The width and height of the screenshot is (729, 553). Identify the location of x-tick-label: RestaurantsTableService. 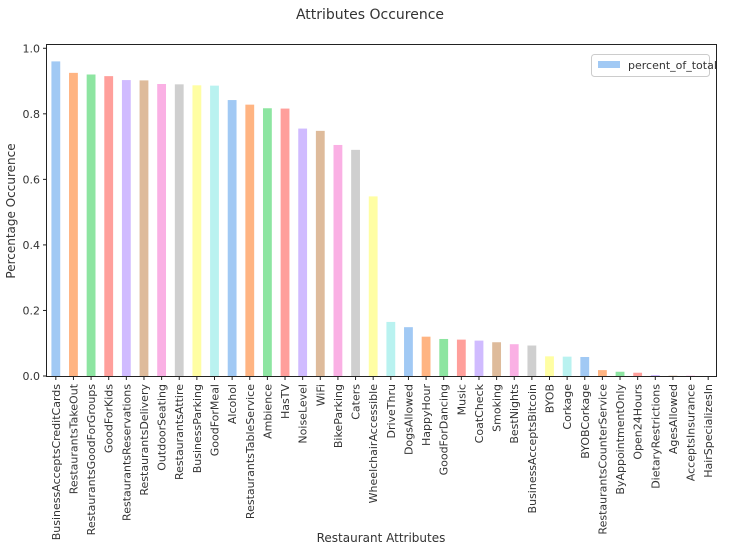
(250, 451).